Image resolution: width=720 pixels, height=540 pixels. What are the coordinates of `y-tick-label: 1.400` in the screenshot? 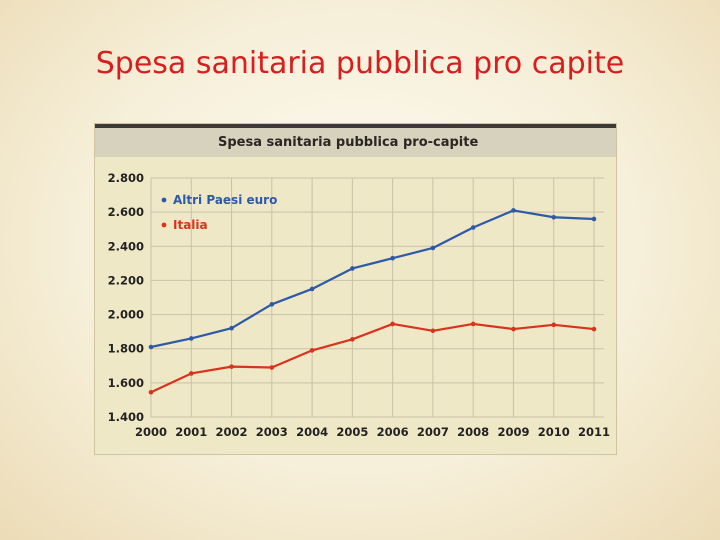 It's located at (126, 417).